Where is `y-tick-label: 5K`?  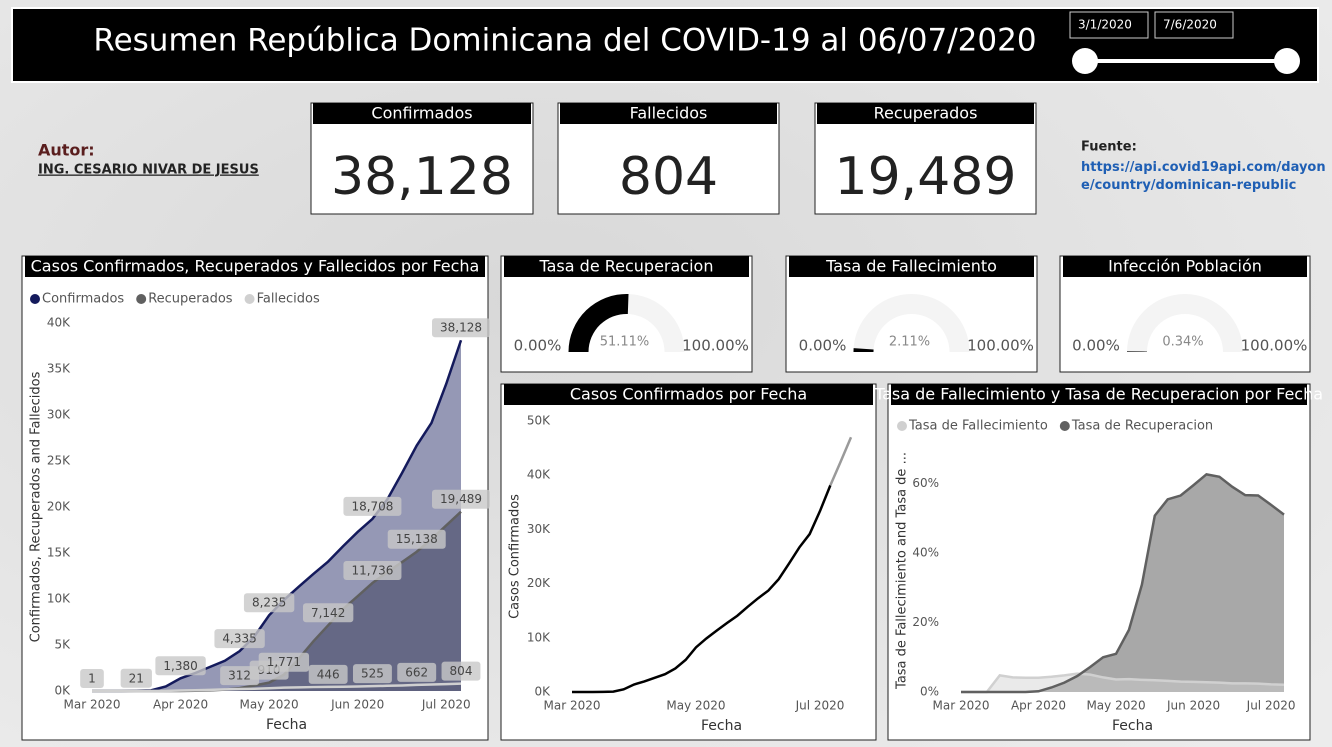 y-tick-label: 5K is located at coordinates (62, 645).